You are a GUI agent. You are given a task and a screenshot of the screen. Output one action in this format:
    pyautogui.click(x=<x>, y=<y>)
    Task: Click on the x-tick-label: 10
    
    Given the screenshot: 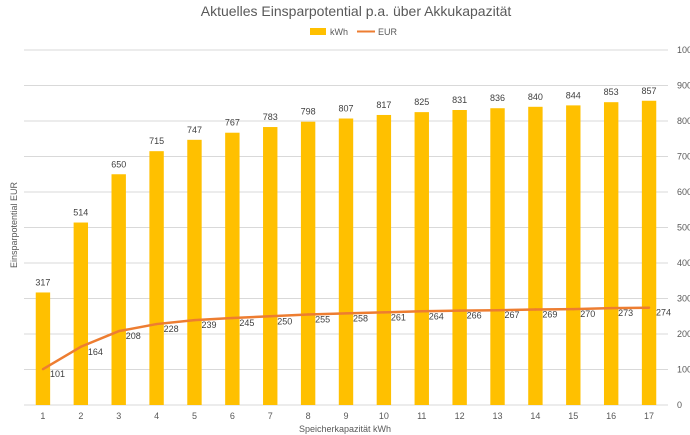 What is the action you would take?
    pyautogui.click(x=384, y=416)
    